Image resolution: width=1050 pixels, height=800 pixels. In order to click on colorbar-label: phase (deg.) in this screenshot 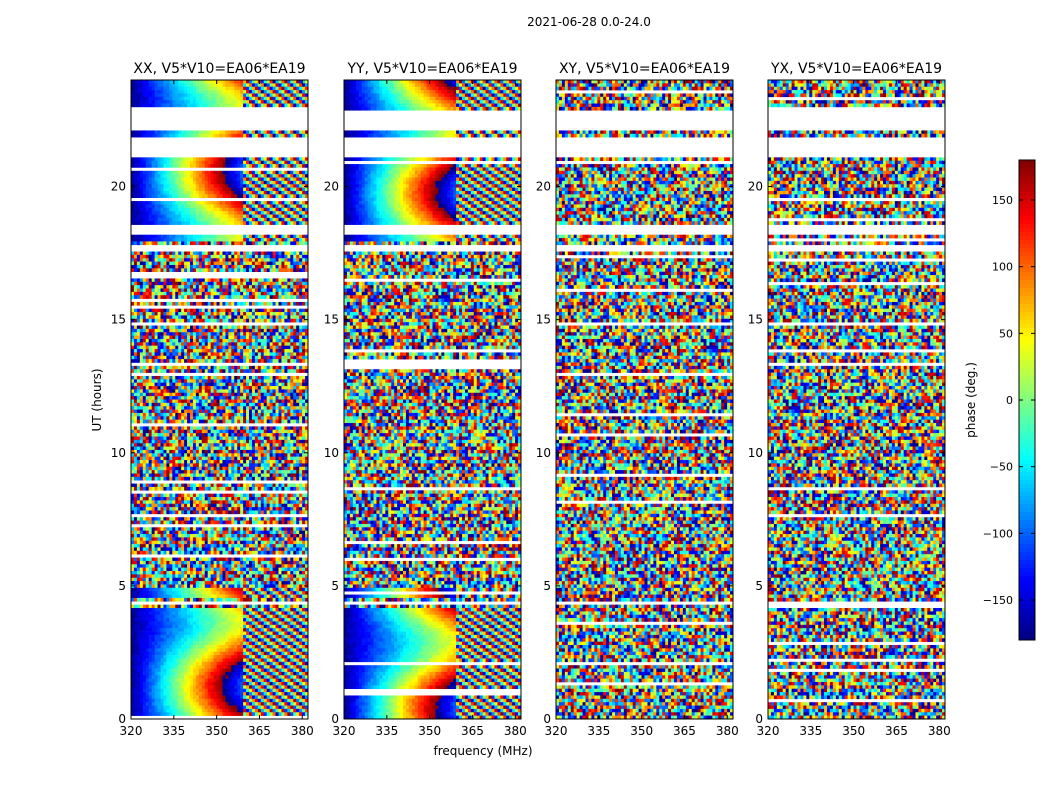, I will do `click(971, 400)`.